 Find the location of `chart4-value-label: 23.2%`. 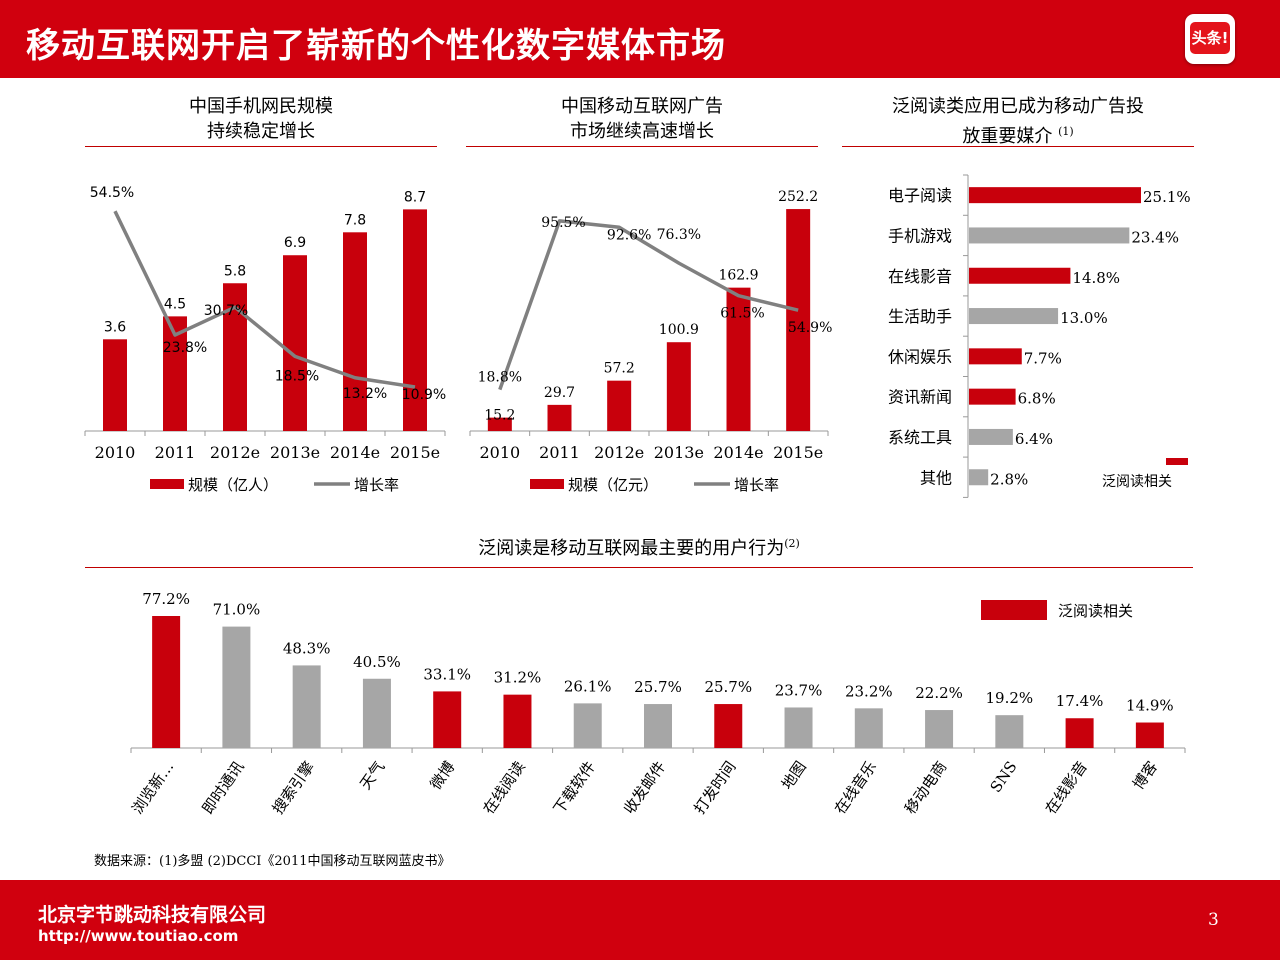

chart4-value-label: 23.2% is located at coordinates (869, 691).